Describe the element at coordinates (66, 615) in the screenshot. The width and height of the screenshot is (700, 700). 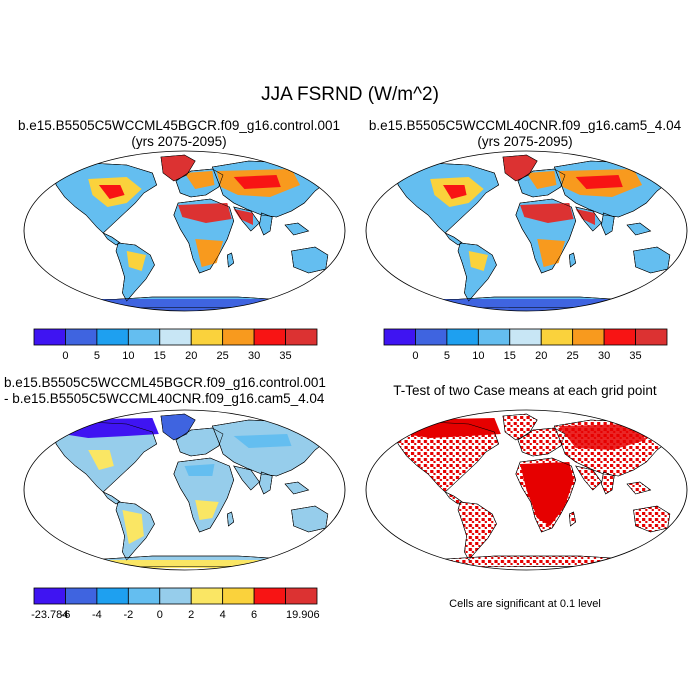
I see `colorbar-tick-label: -6` at that location.